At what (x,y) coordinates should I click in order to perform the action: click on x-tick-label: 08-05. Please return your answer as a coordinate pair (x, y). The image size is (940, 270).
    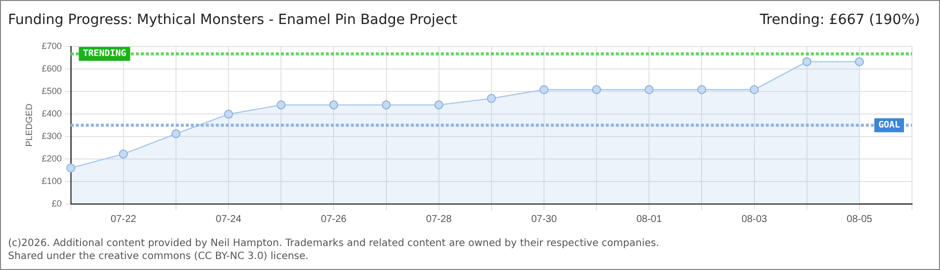
    Looking at the image, I should click on (859, 219).